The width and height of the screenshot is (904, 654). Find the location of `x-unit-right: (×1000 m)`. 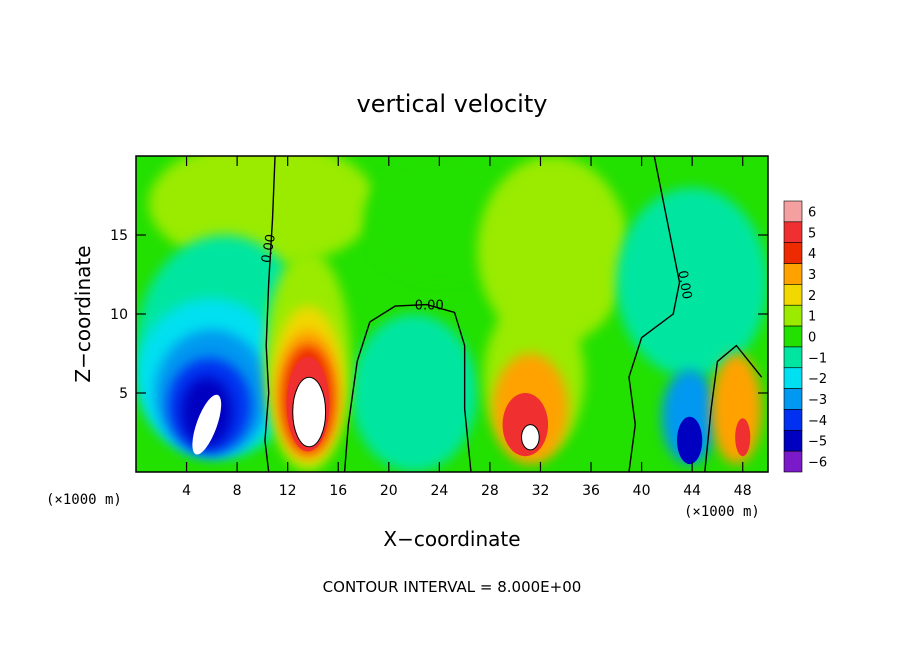

x-unit-right: (×1000 m) is located at coordinates (722, 512).